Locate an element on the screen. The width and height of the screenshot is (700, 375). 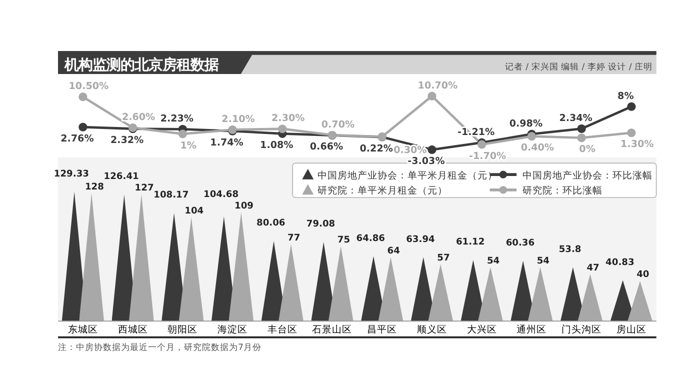
data-label: 0.66% is located at coordinates (327, 147).